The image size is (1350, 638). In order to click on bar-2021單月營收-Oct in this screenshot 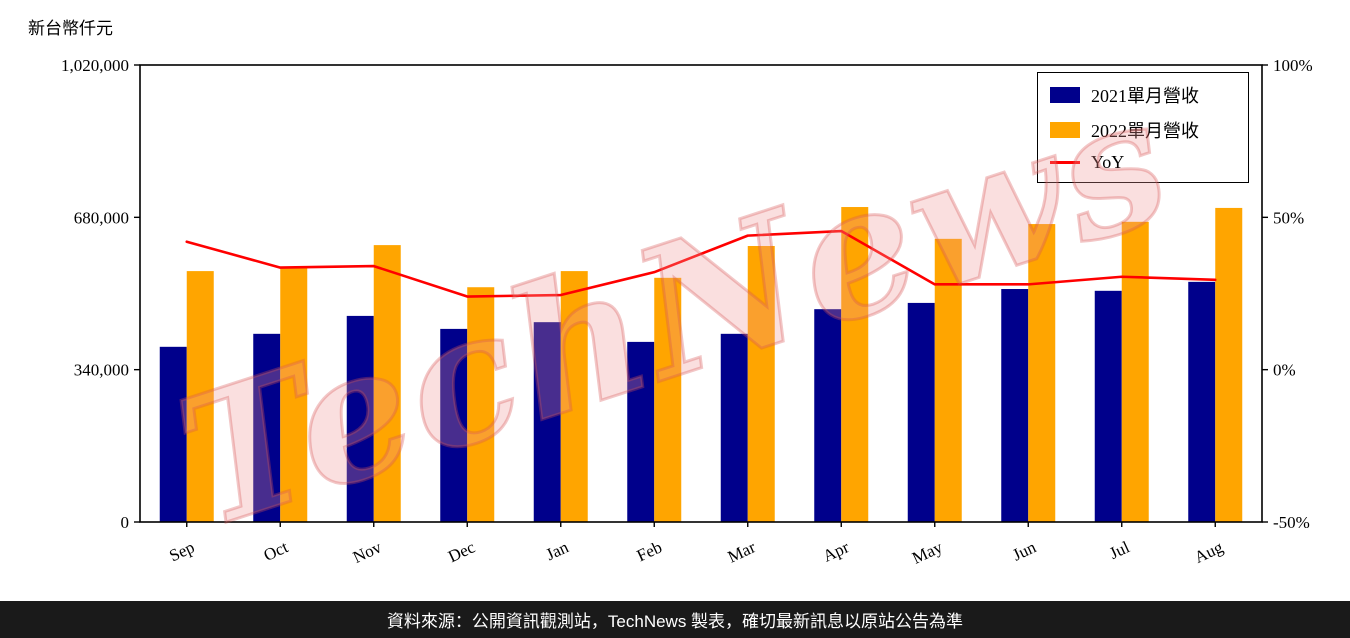, I will do `click(267, 427)`.